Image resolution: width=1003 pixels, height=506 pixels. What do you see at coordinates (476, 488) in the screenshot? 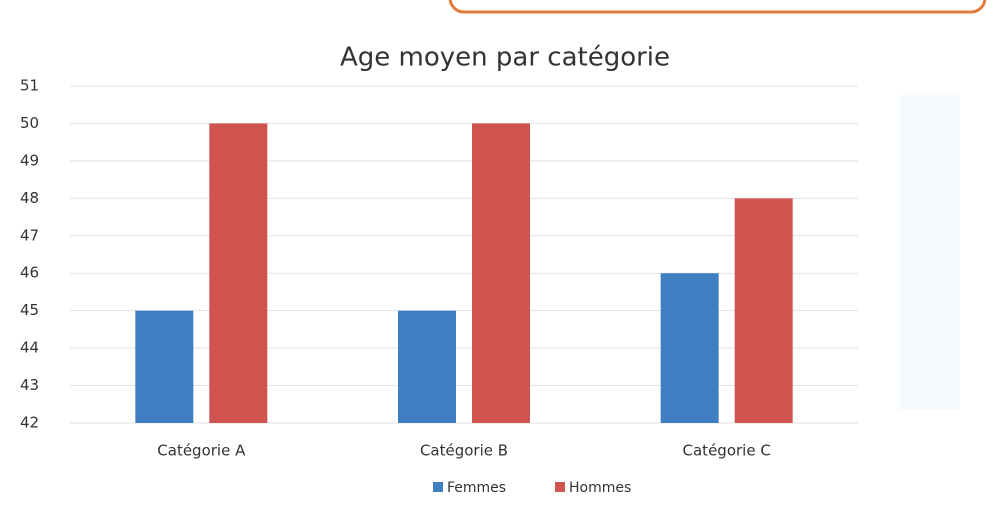
I see `legend-label: Femmes` at bounding box center [476, 488].